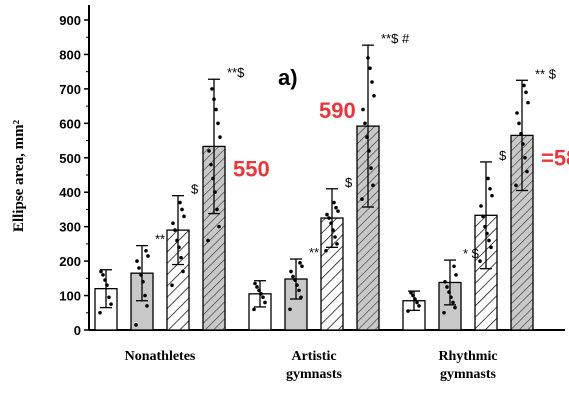 The width and height of the screenshot is (569, 403). Describe the element at coordinates (77, 330) in the screenshot. I see `y-tick-label: 0` at that location.